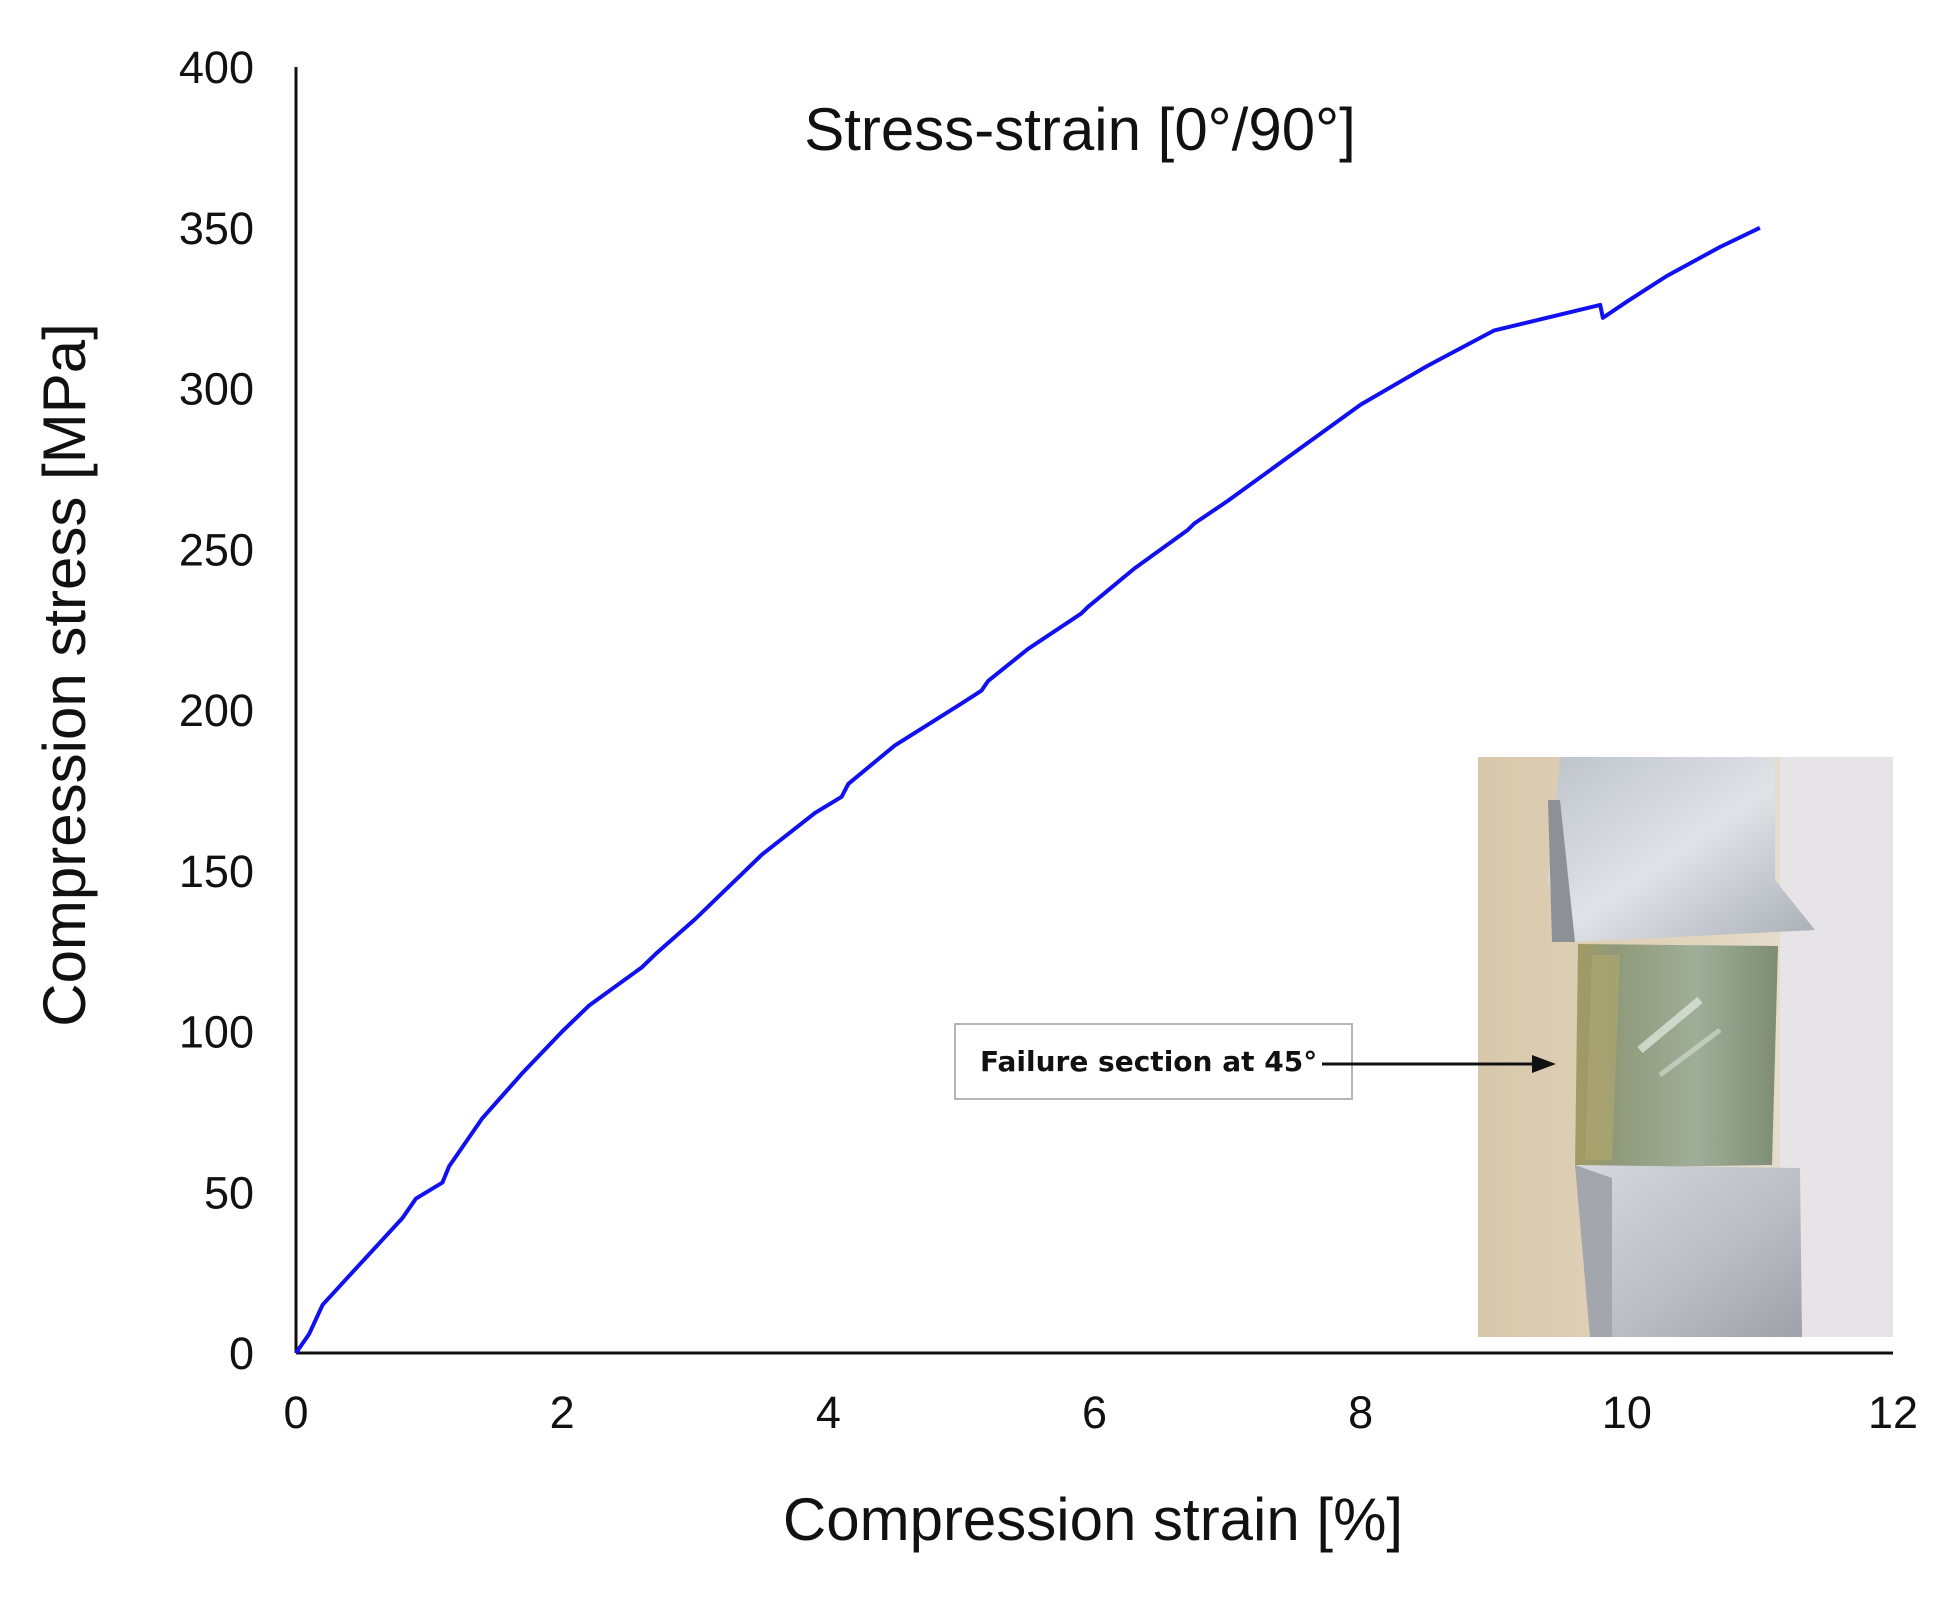 This screenshot has width=1951, height=1601. I want to click on callout-box, so click(1153, 1061).